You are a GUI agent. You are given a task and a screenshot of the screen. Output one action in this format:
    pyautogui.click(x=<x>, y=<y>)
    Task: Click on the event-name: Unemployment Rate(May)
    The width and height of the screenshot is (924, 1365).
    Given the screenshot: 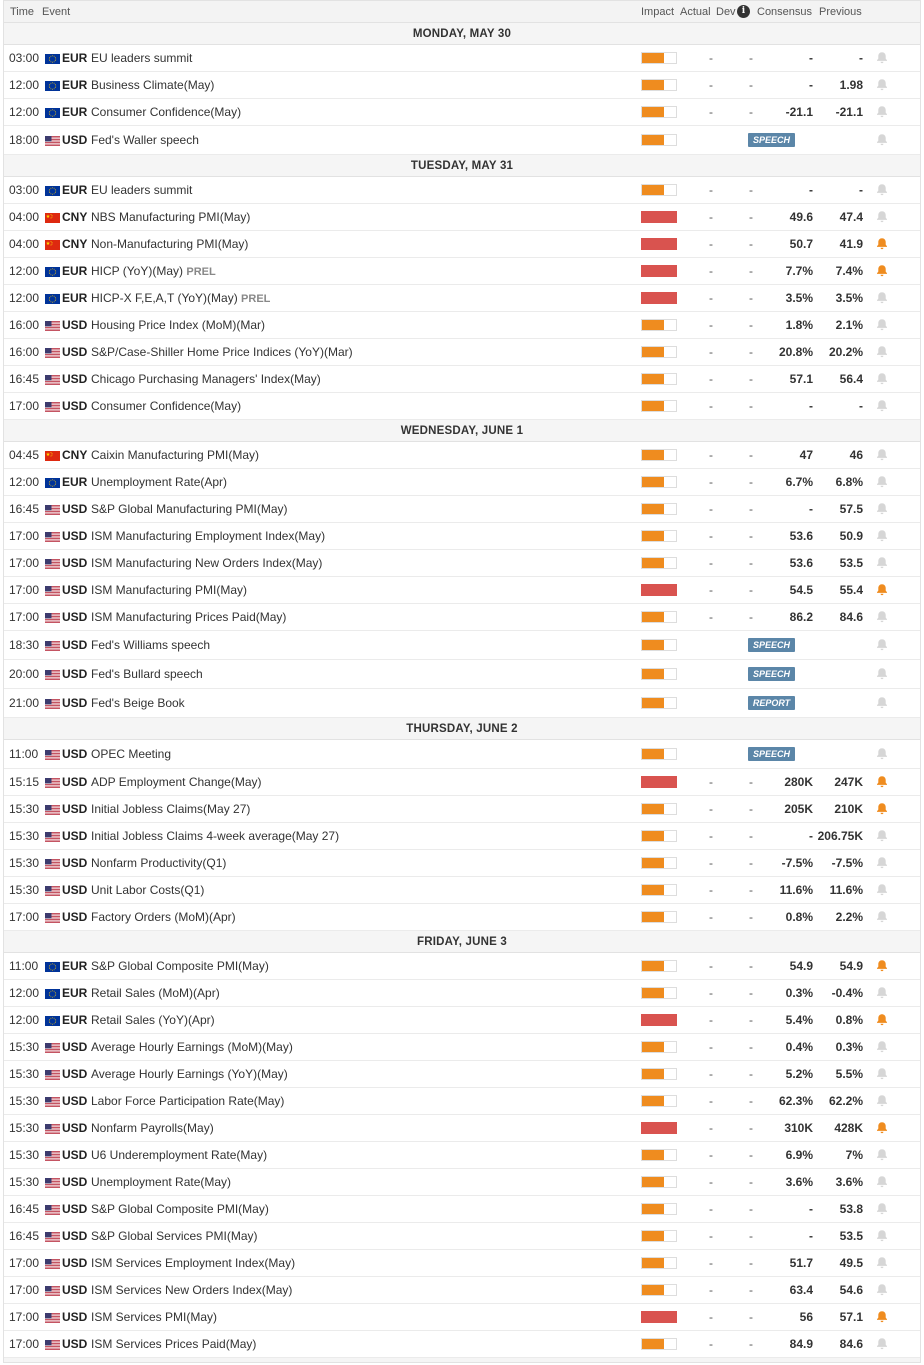 What is the action you would take?
    pyautogui.click(x=161, y=1182)
    